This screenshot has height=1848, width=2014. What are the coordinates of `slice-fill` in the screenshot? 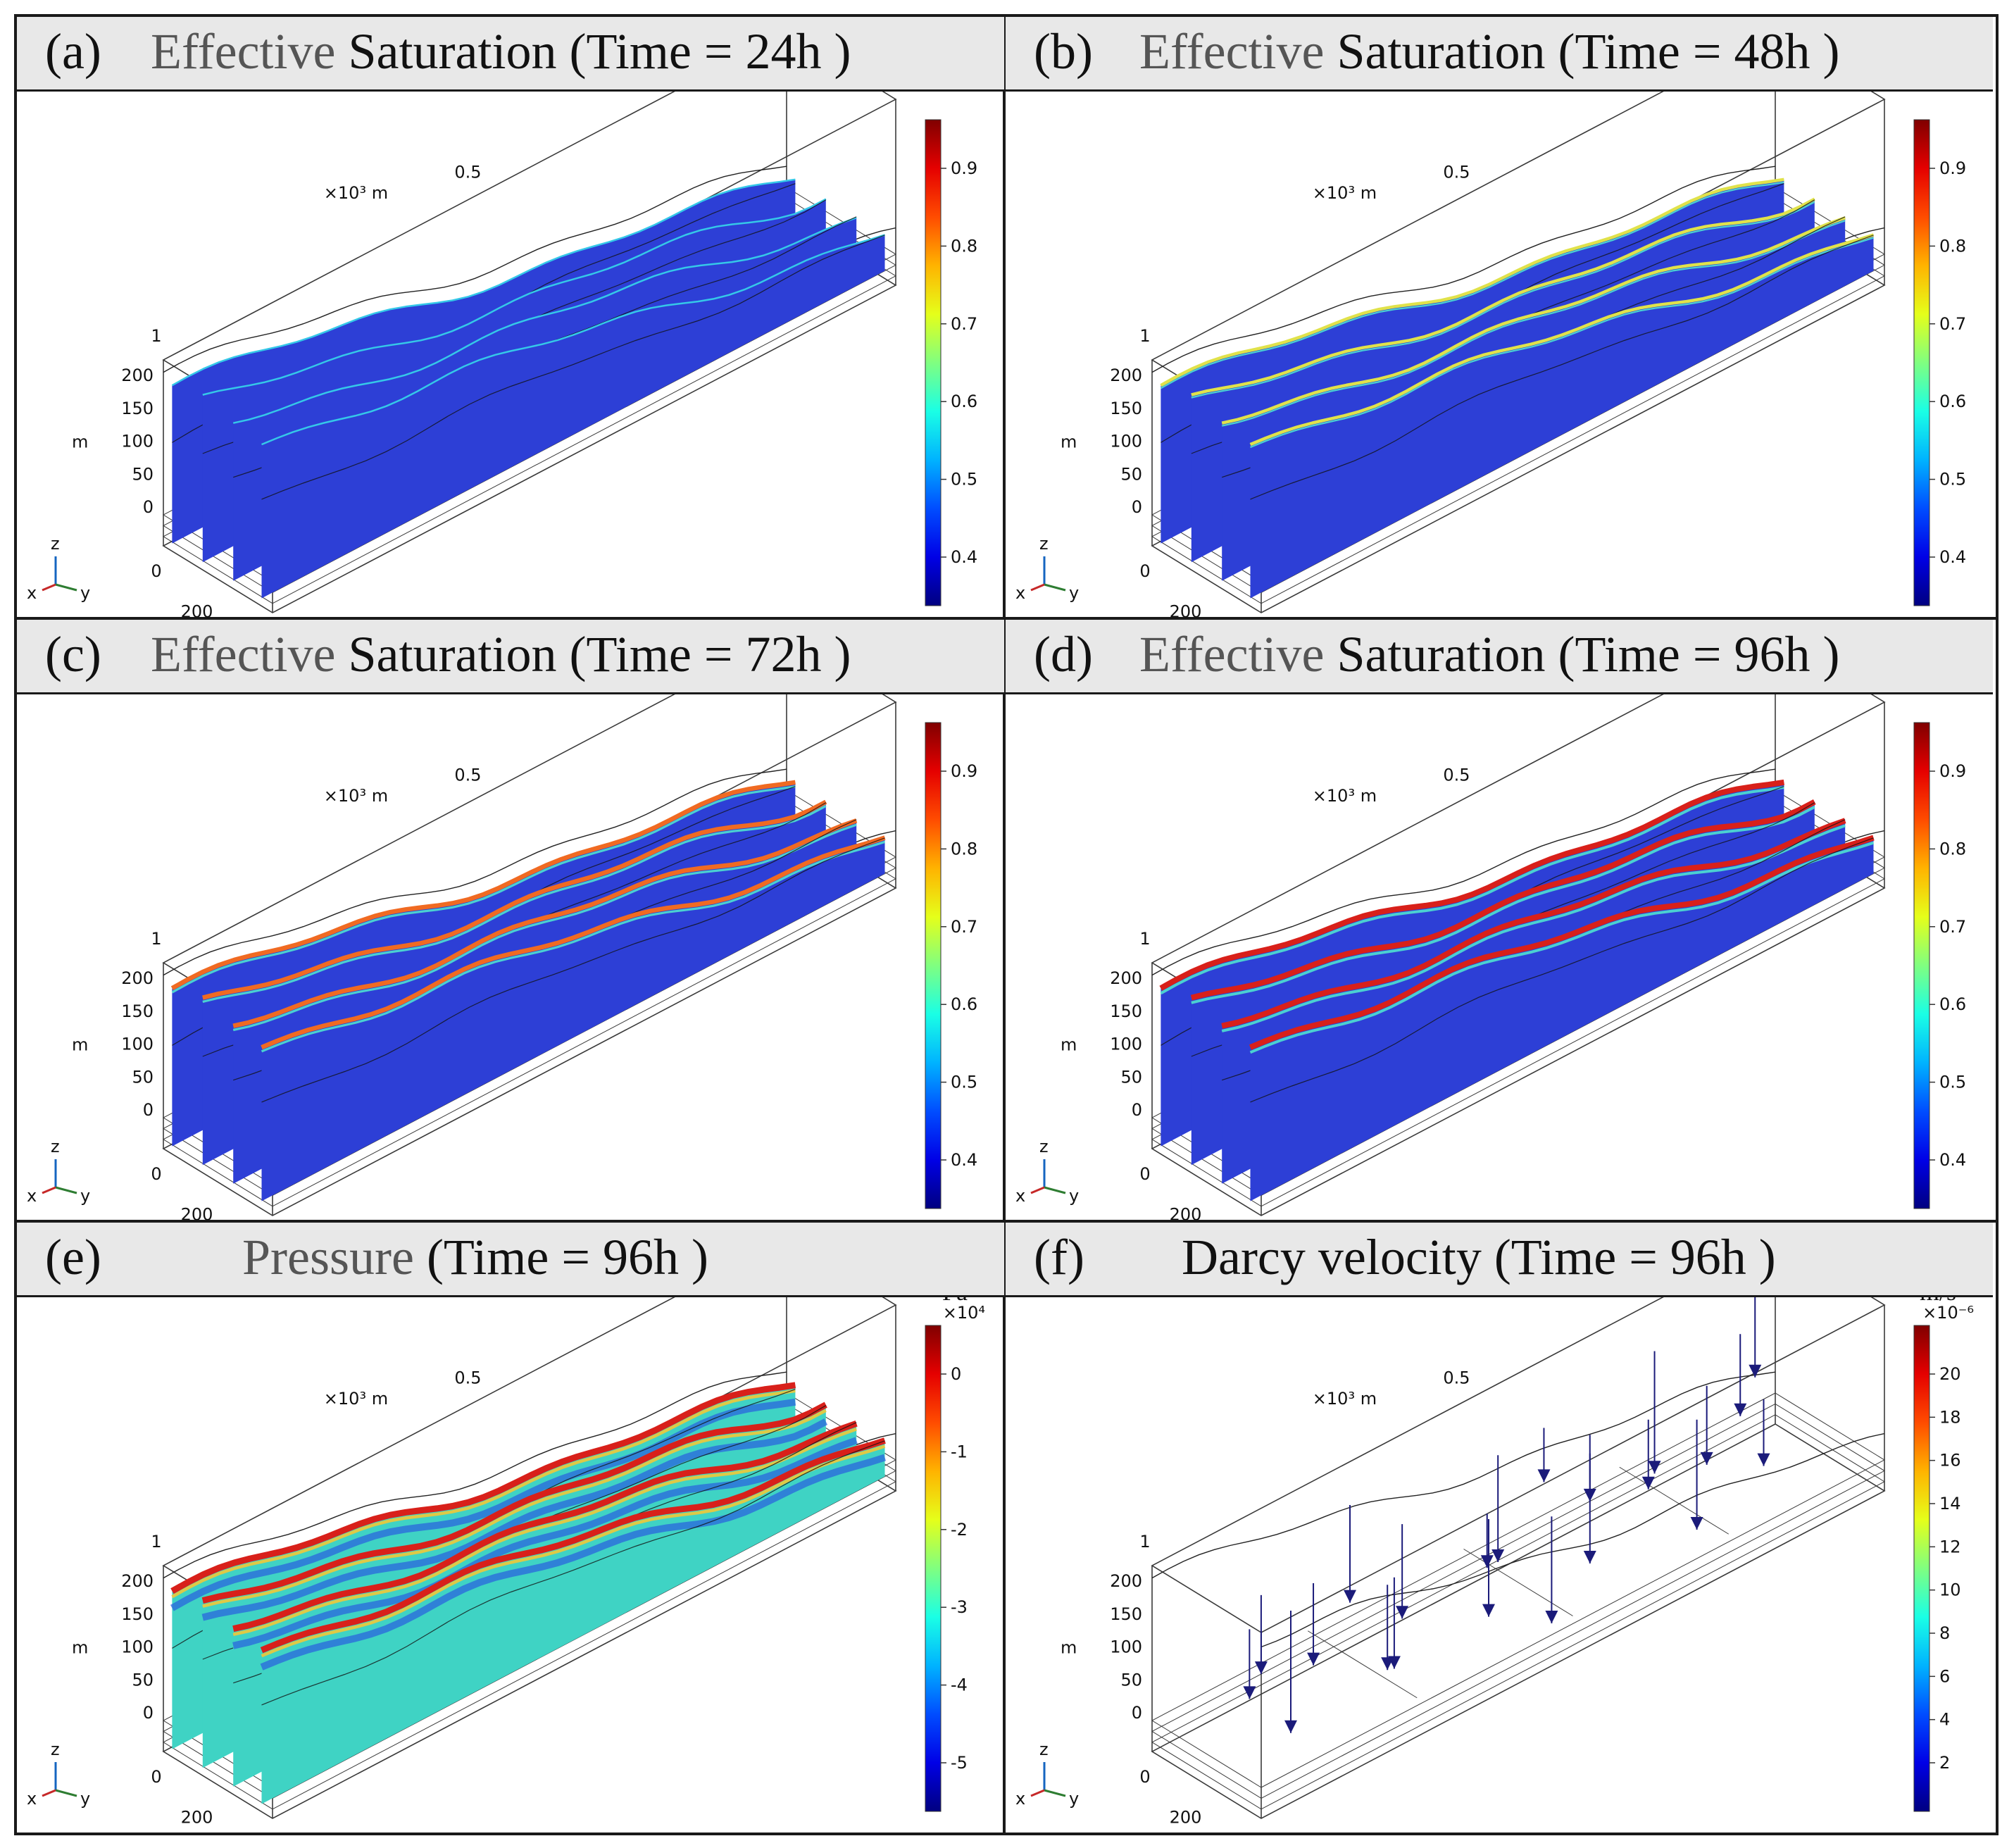 It's located at (573, 417).